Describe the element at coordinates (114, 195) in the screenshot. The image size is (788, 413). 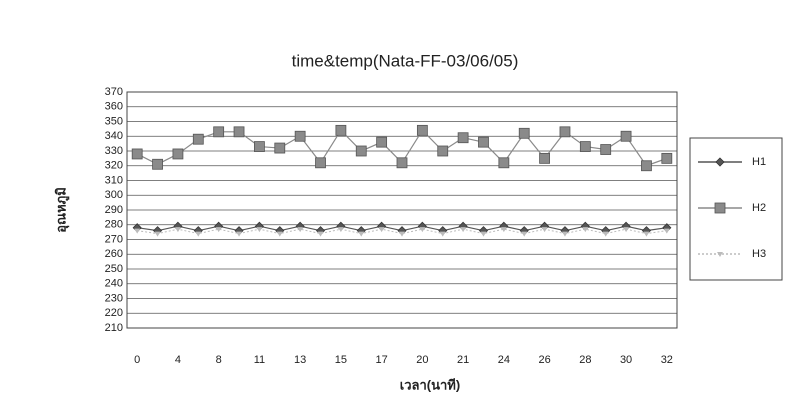
I see `y-tick-label: 300` at that location.